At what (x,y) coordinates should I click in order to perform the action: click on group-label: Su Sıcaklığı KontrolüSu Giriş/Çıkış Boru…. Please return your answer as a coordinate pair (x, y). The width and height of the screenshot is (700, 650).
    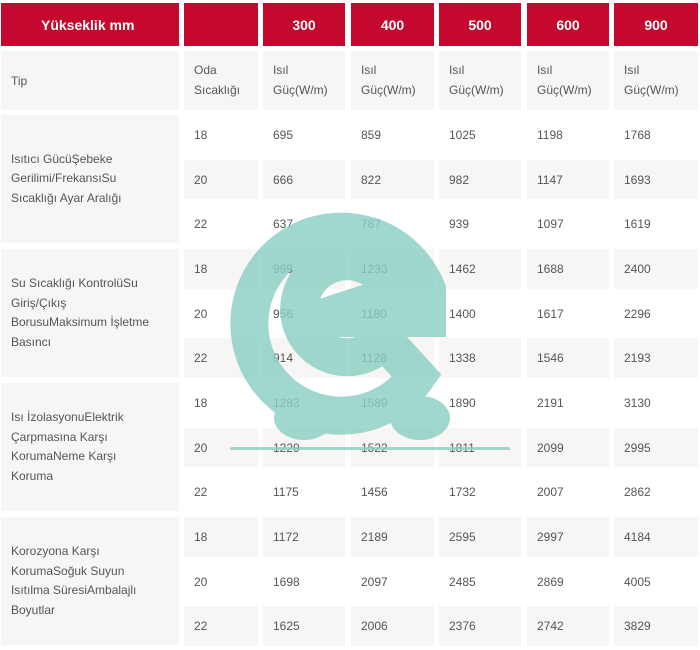
    Looking at the image, I should click on (90, 313).